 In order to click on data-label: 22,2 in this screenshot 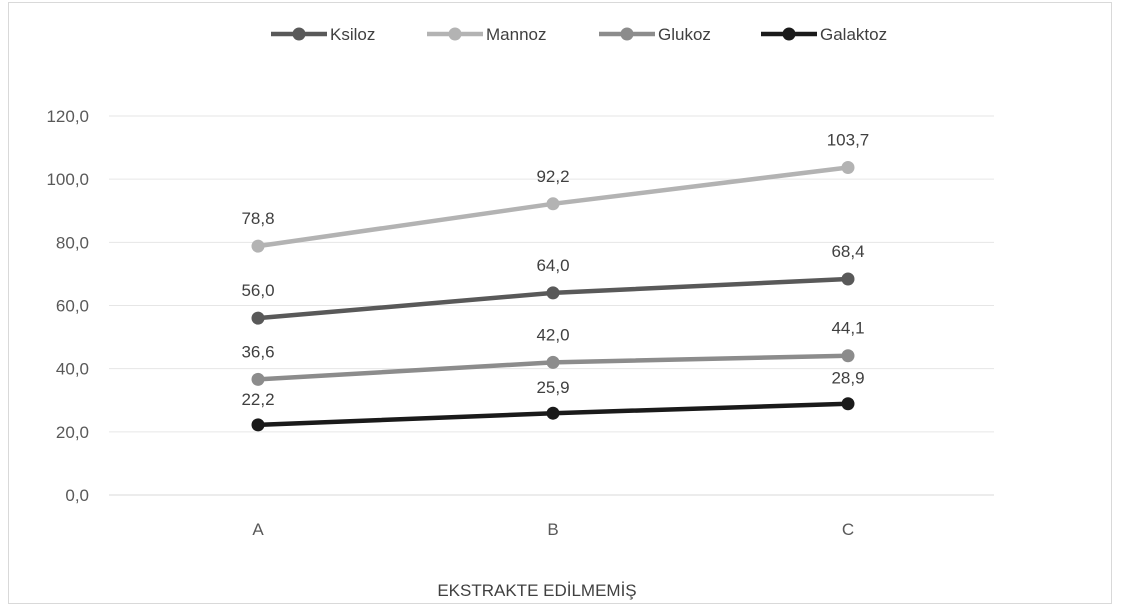, I will do `click(257, 399)`.